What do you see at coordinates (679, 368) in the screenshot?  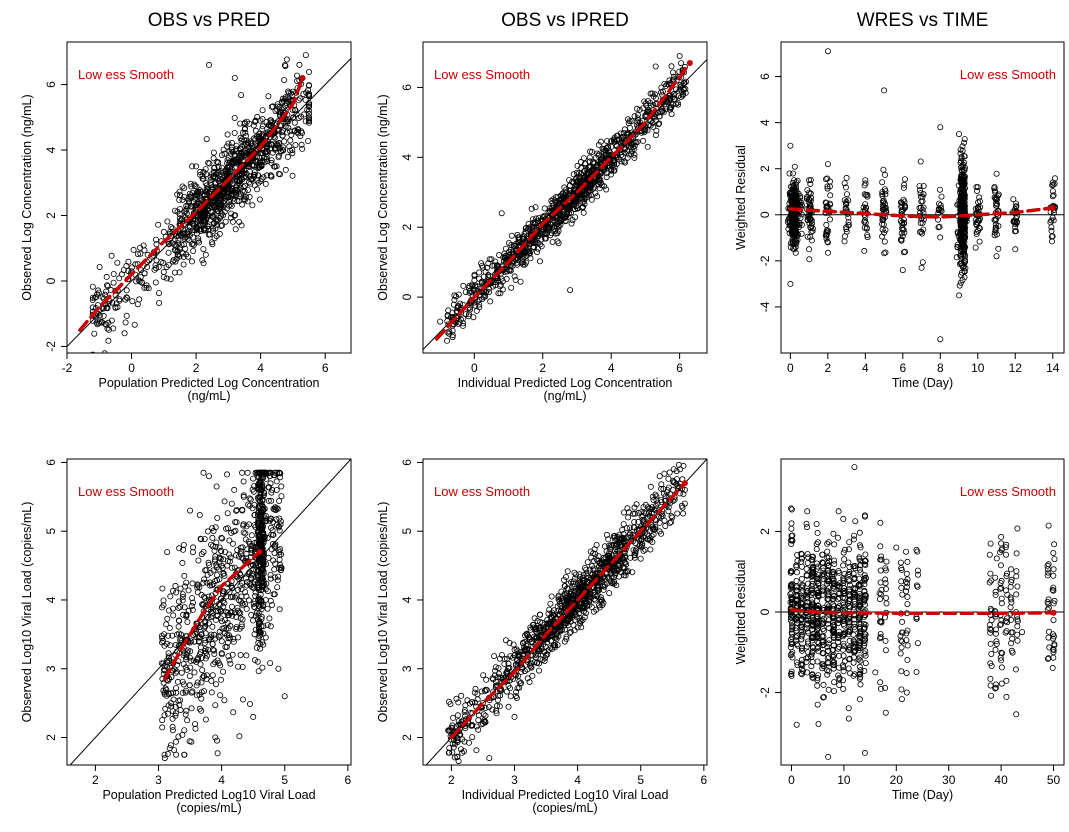 I see `x-tick-label: 6` at bounding box center [679, 368].